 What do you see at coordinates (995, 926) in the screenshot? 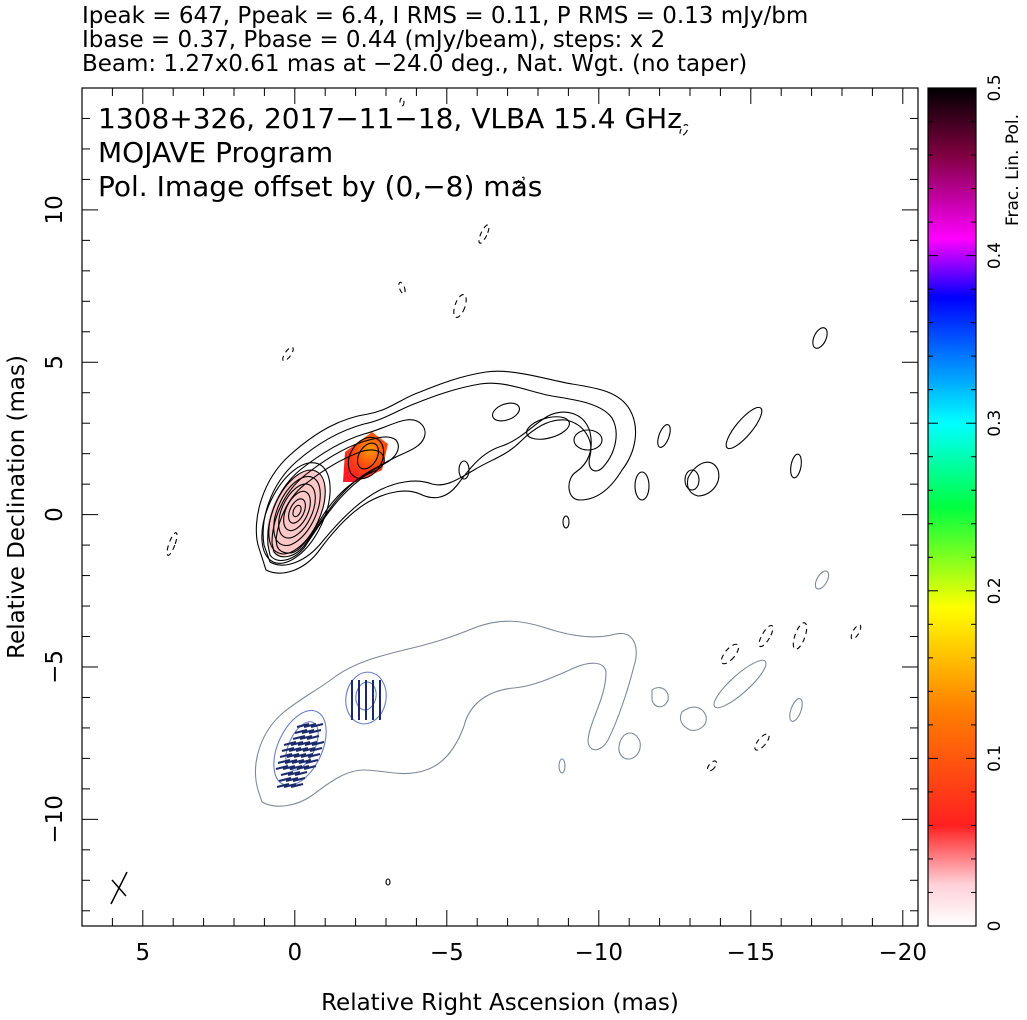
I see `colorbar-tick-label: 0` at bounding box center [995, 926].